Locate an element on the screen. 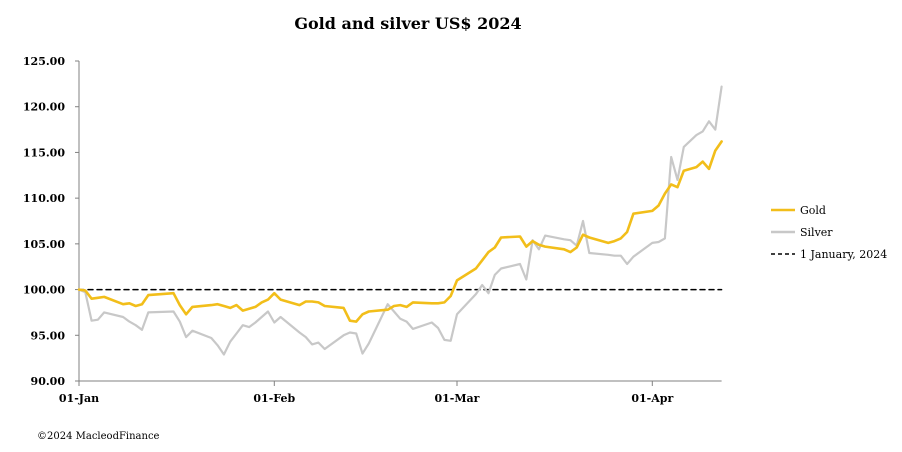 The height and width of the screenshot is (452, 902). x-axis: 01-Jan 01-Feb 01-Mar 01-Apr is located at coordinates (390, 392).